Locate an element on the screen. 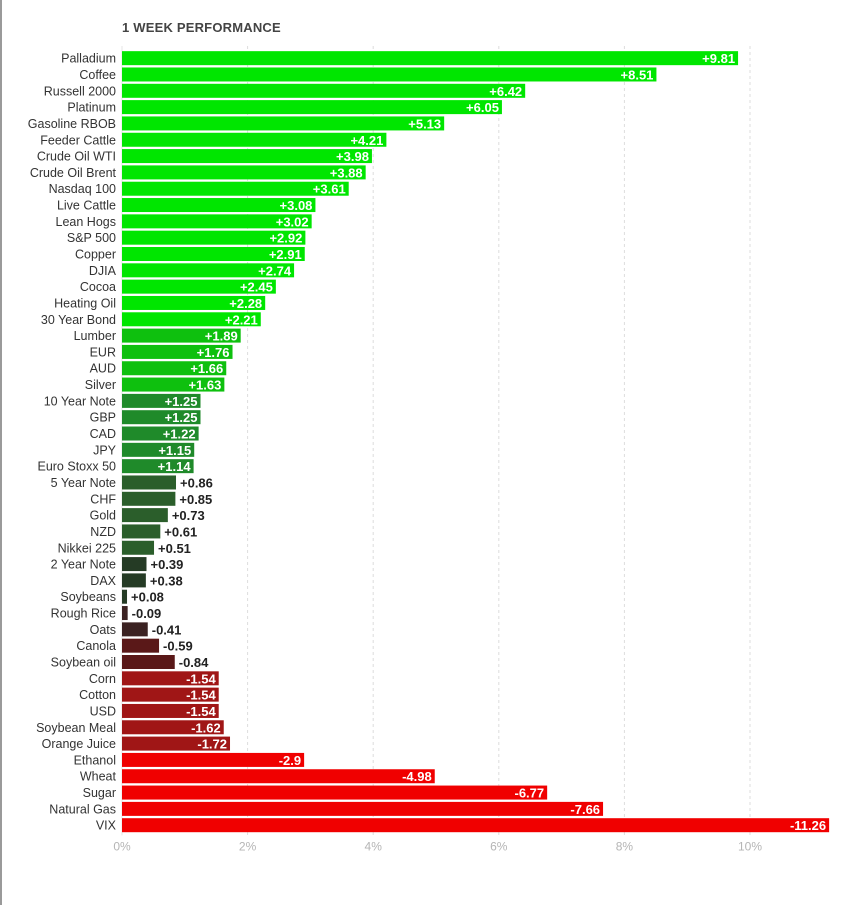 The height and width of the screenshot is (905, 857). x-tick-label: 2% is located at coordinates (248, 846).